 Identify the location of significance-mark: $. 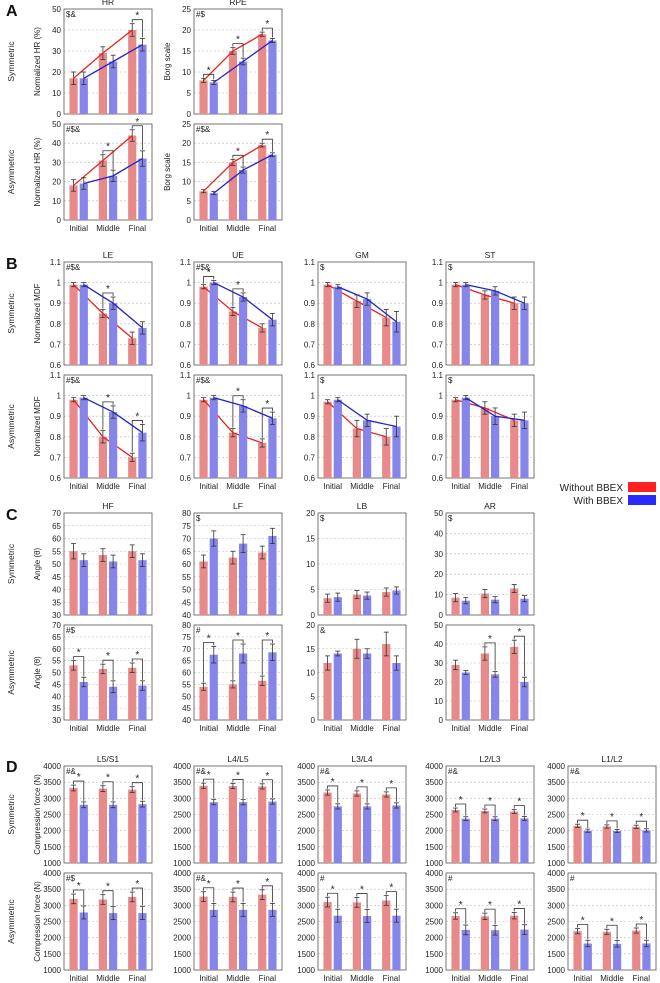
(322, 267).